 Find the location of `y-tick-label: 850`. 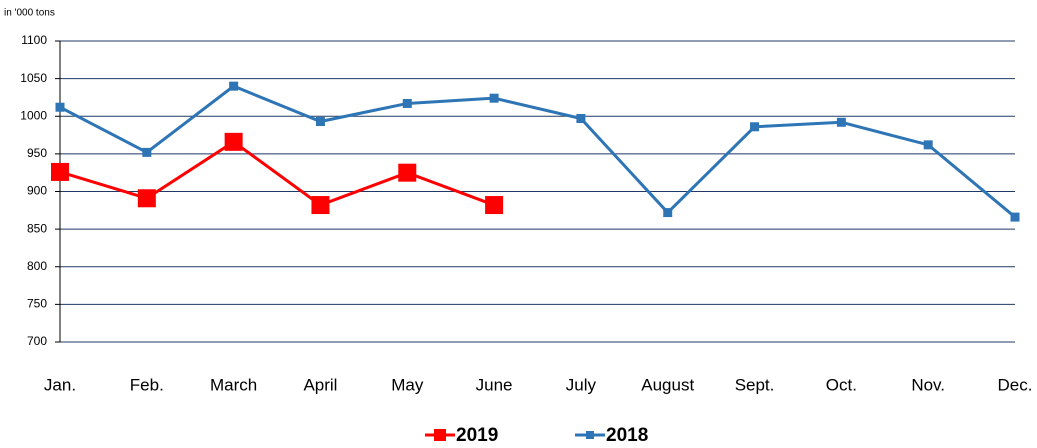

y-tick-label: 850 is located at coordinates (37, 228).